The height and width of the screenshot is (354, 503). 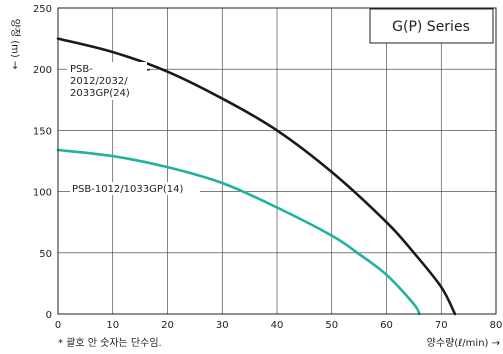 I want to click on series-label-line-1: PSB-, so click(x=81, y=69).